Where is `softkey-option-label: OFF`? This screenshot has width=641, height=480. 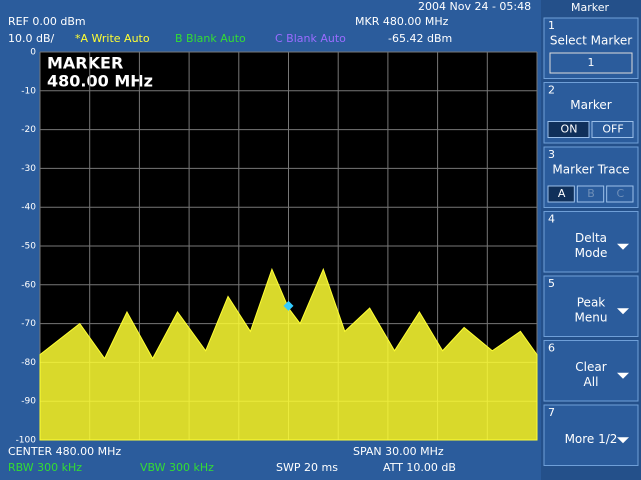 softkey-option-label: OFF is located at coordinates (612, 129).